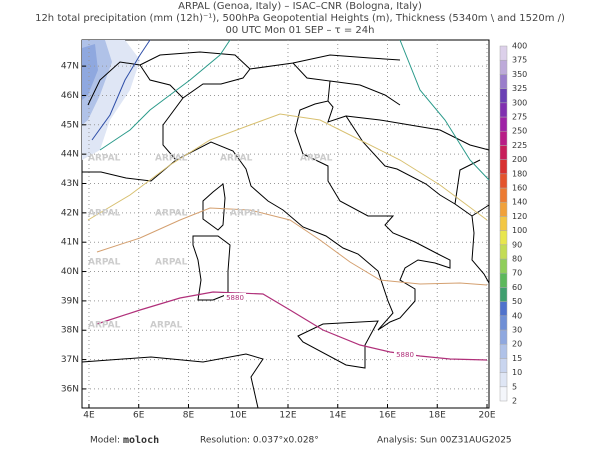 This screenshot has height=450, width=600. What do you see at coordinates (514, 386) in the screenshot?
I see `colorbar-label: 5` at bounding box center [514, 386].